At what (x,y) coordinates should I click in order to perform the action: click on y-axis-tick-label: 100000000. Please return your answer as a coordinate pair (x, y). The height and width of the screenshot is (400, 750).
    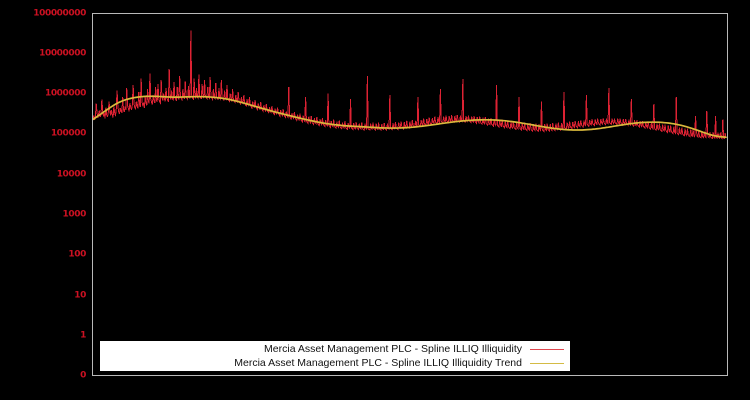
    Looking at the image, I should click on (59, 13).